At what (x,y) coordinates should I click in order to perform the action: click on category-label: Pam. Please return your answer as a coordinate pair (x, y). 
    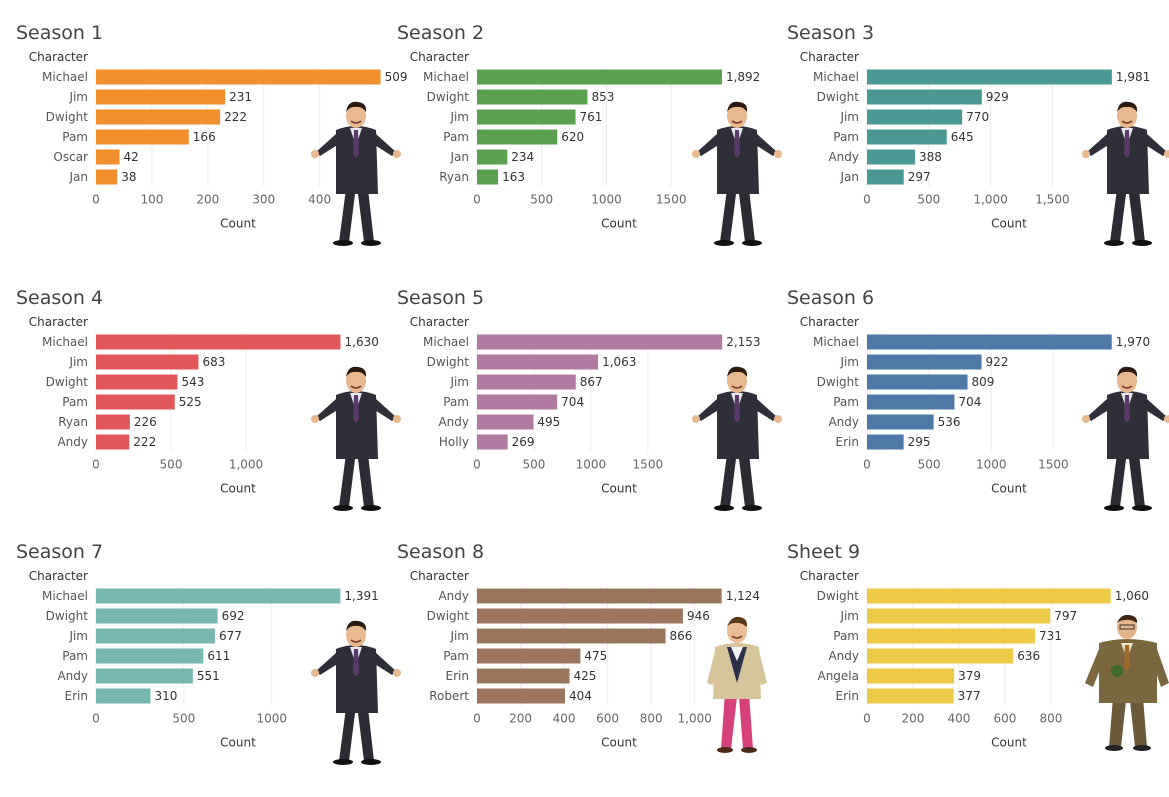
    Looking at the image, I should click on (75, 402).